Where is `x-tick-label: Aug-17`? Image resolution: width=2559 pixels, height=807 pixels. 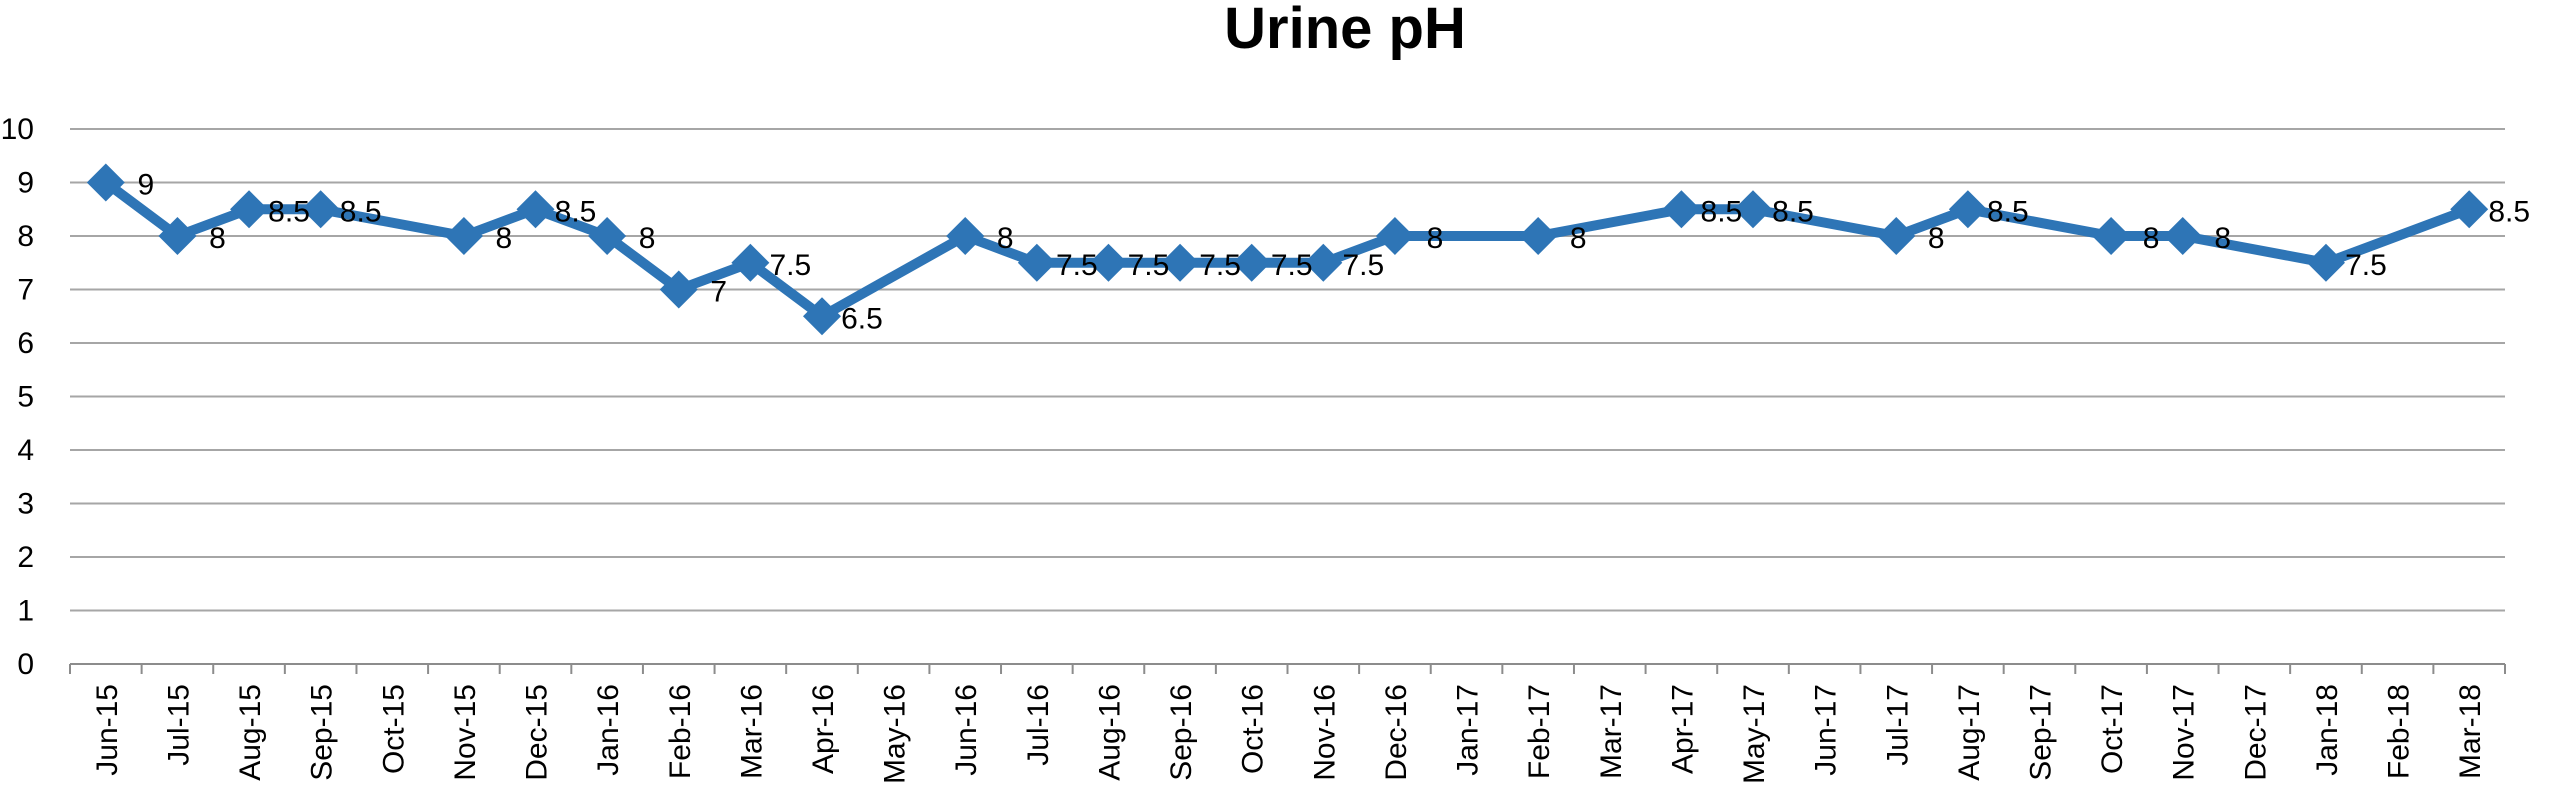
x-tick-label: Aug-17 is located at coordinates (1969, 732).